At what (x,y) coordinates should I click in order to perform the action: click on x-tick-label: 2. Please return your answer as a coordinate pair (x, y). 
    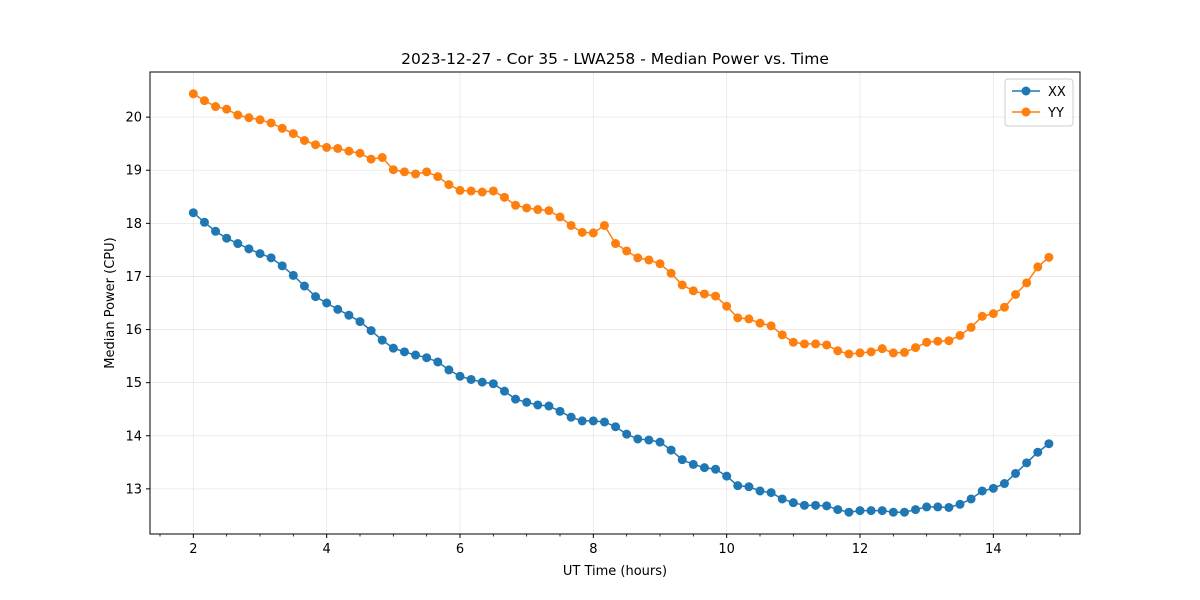
    Looking at the image, I should click on (193, 549).